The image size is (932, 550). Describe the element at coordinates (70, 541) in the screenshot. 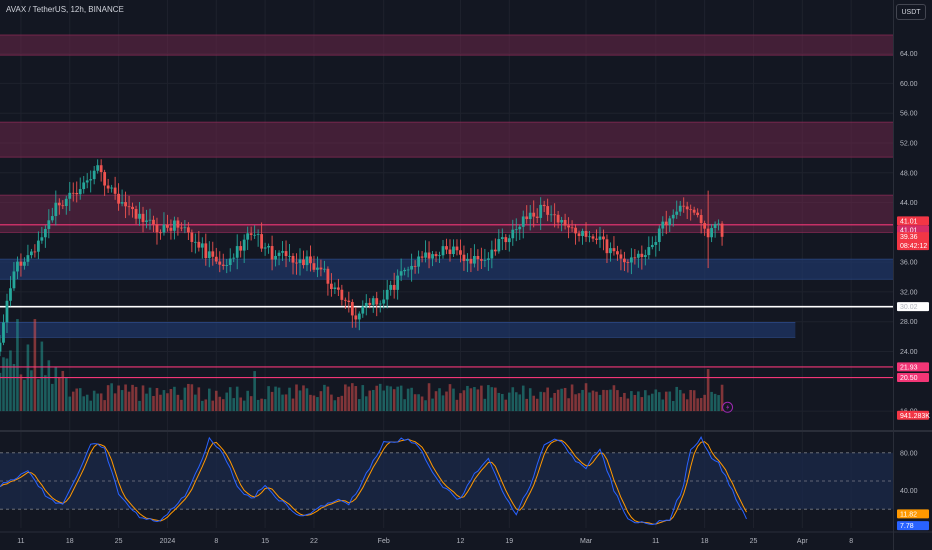

I see `date-tick-label: 18` at that location.